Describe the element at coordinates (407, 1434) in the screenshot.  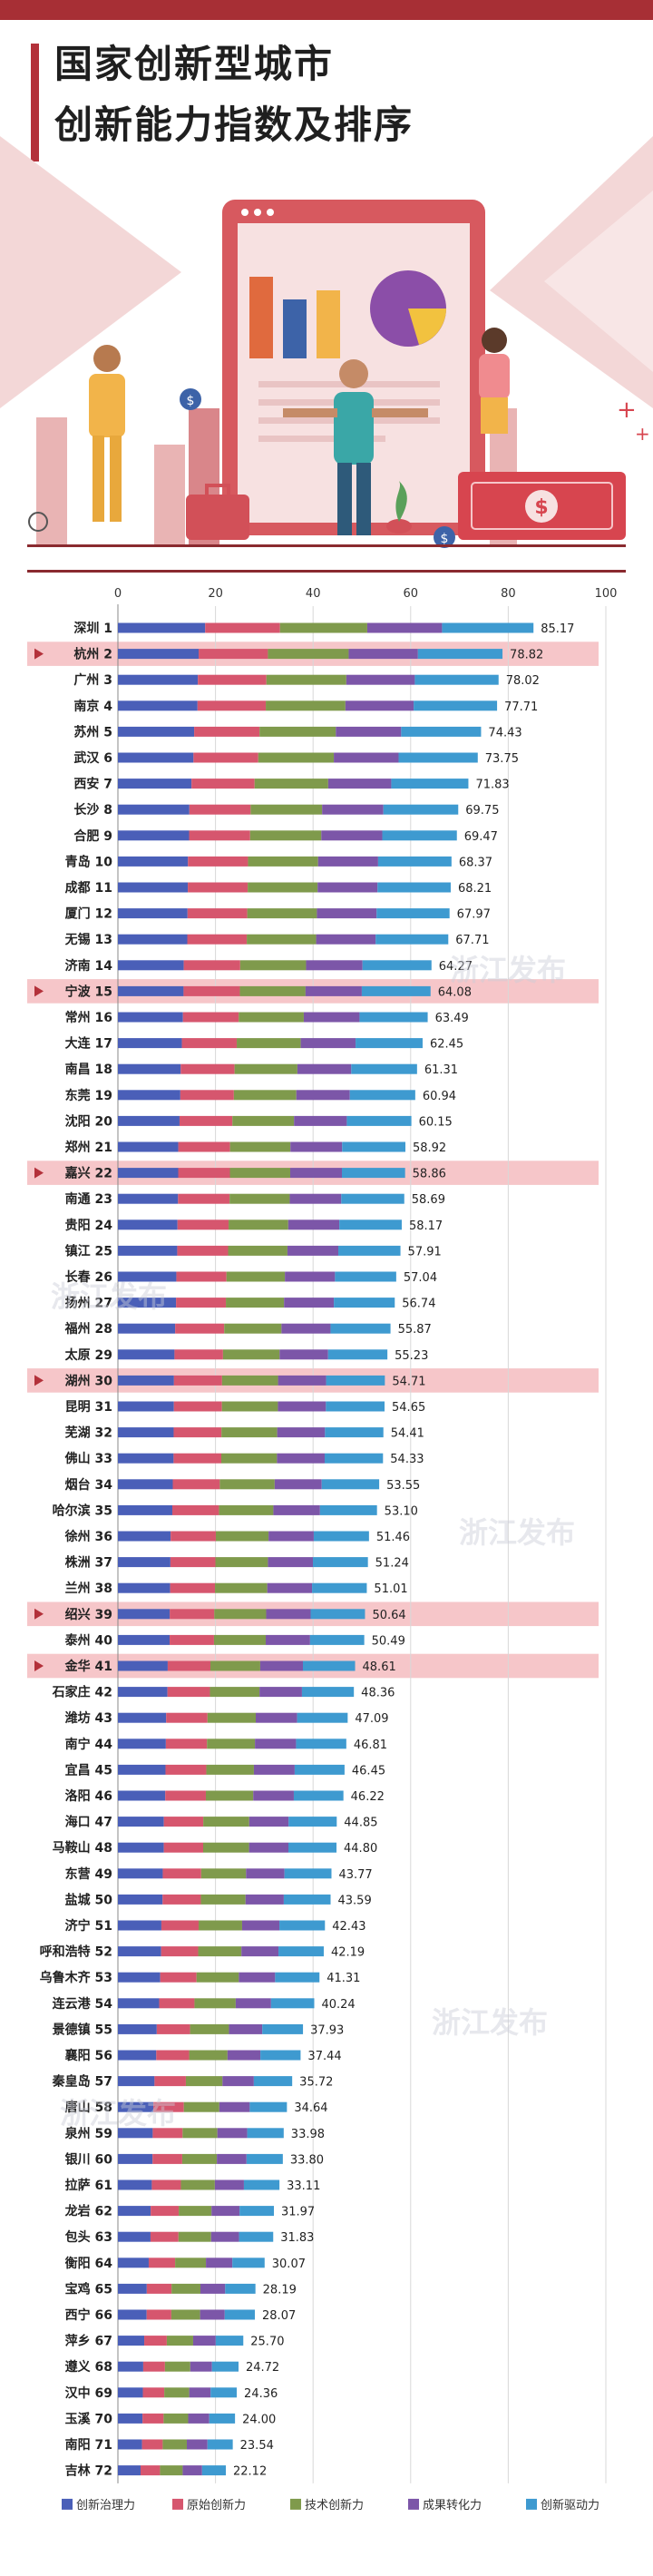
I see `value-label: 54.41` at that location.